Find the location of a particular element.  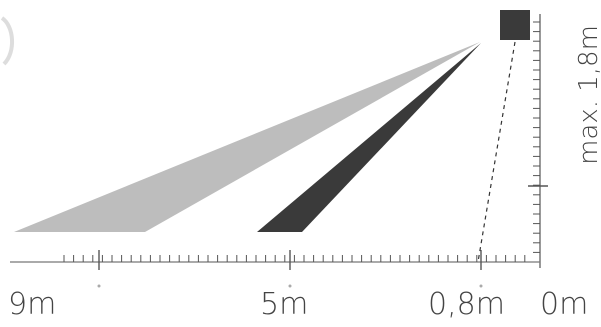

distance-label-5m: 5m is located at coordinates (284, 304).